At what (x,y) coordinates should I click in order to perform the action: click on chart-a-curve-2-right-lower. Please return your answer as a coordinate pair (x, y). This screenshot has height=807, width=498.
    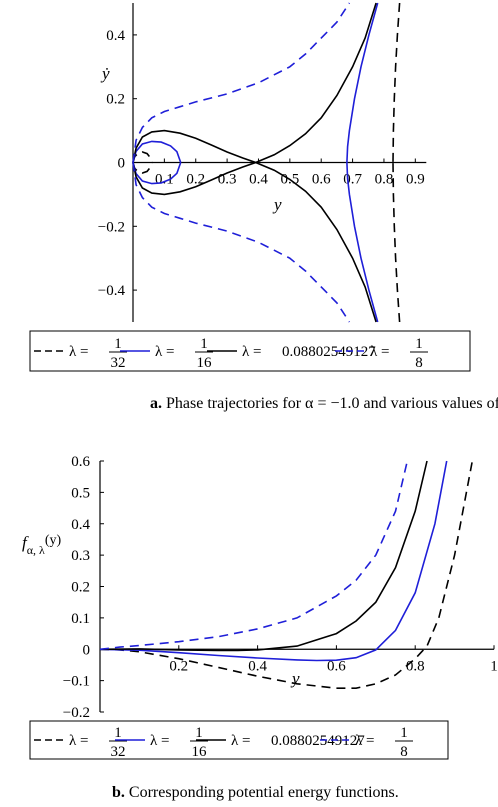
    Looking at the image, I should click on (362, 242).